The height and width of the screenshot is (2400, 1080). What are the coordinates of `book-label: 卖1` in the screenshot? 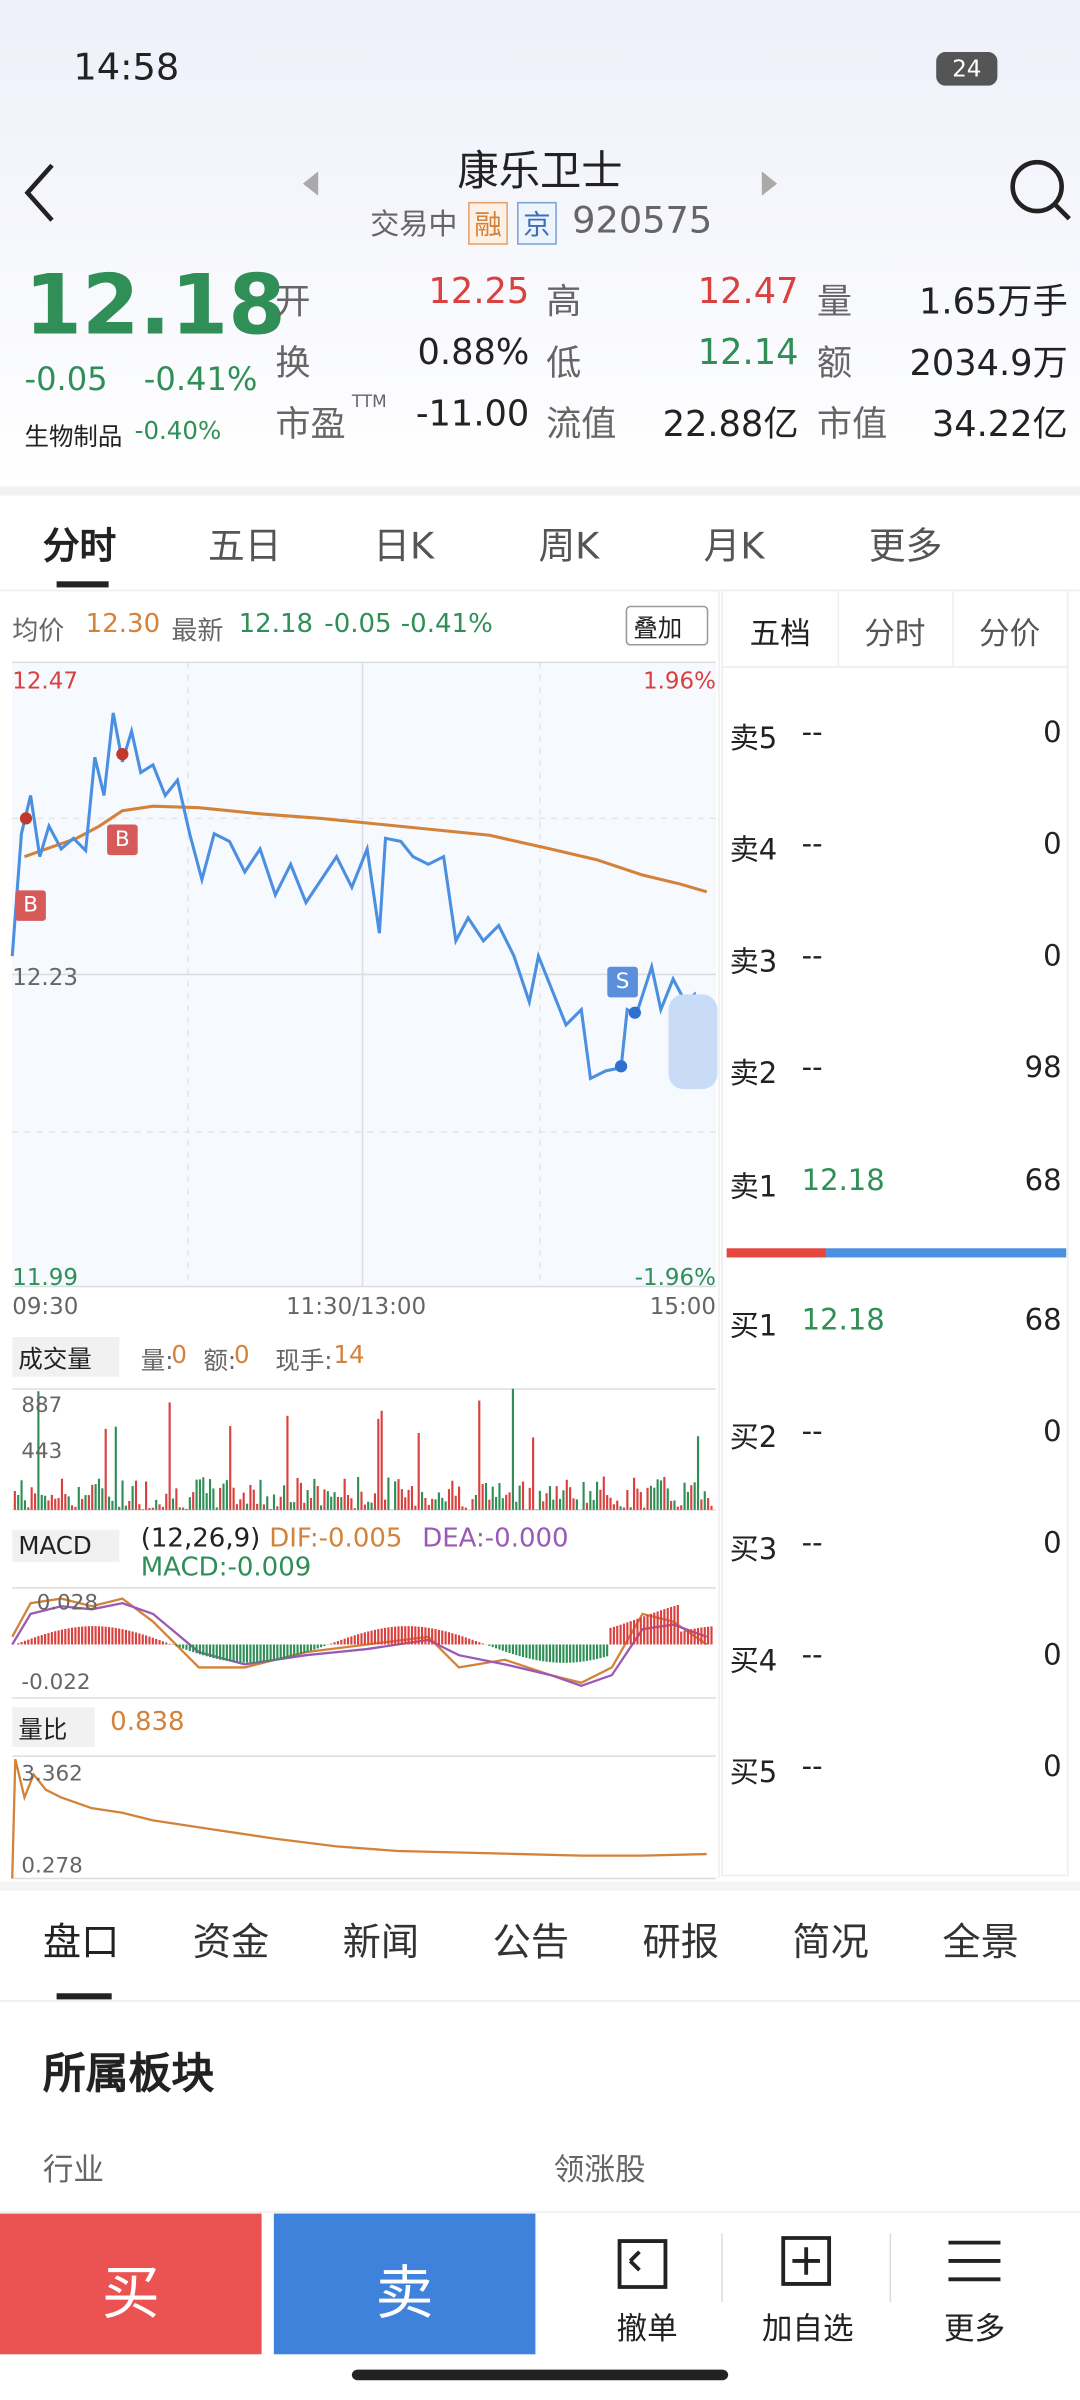 It's located at (753, 1187).